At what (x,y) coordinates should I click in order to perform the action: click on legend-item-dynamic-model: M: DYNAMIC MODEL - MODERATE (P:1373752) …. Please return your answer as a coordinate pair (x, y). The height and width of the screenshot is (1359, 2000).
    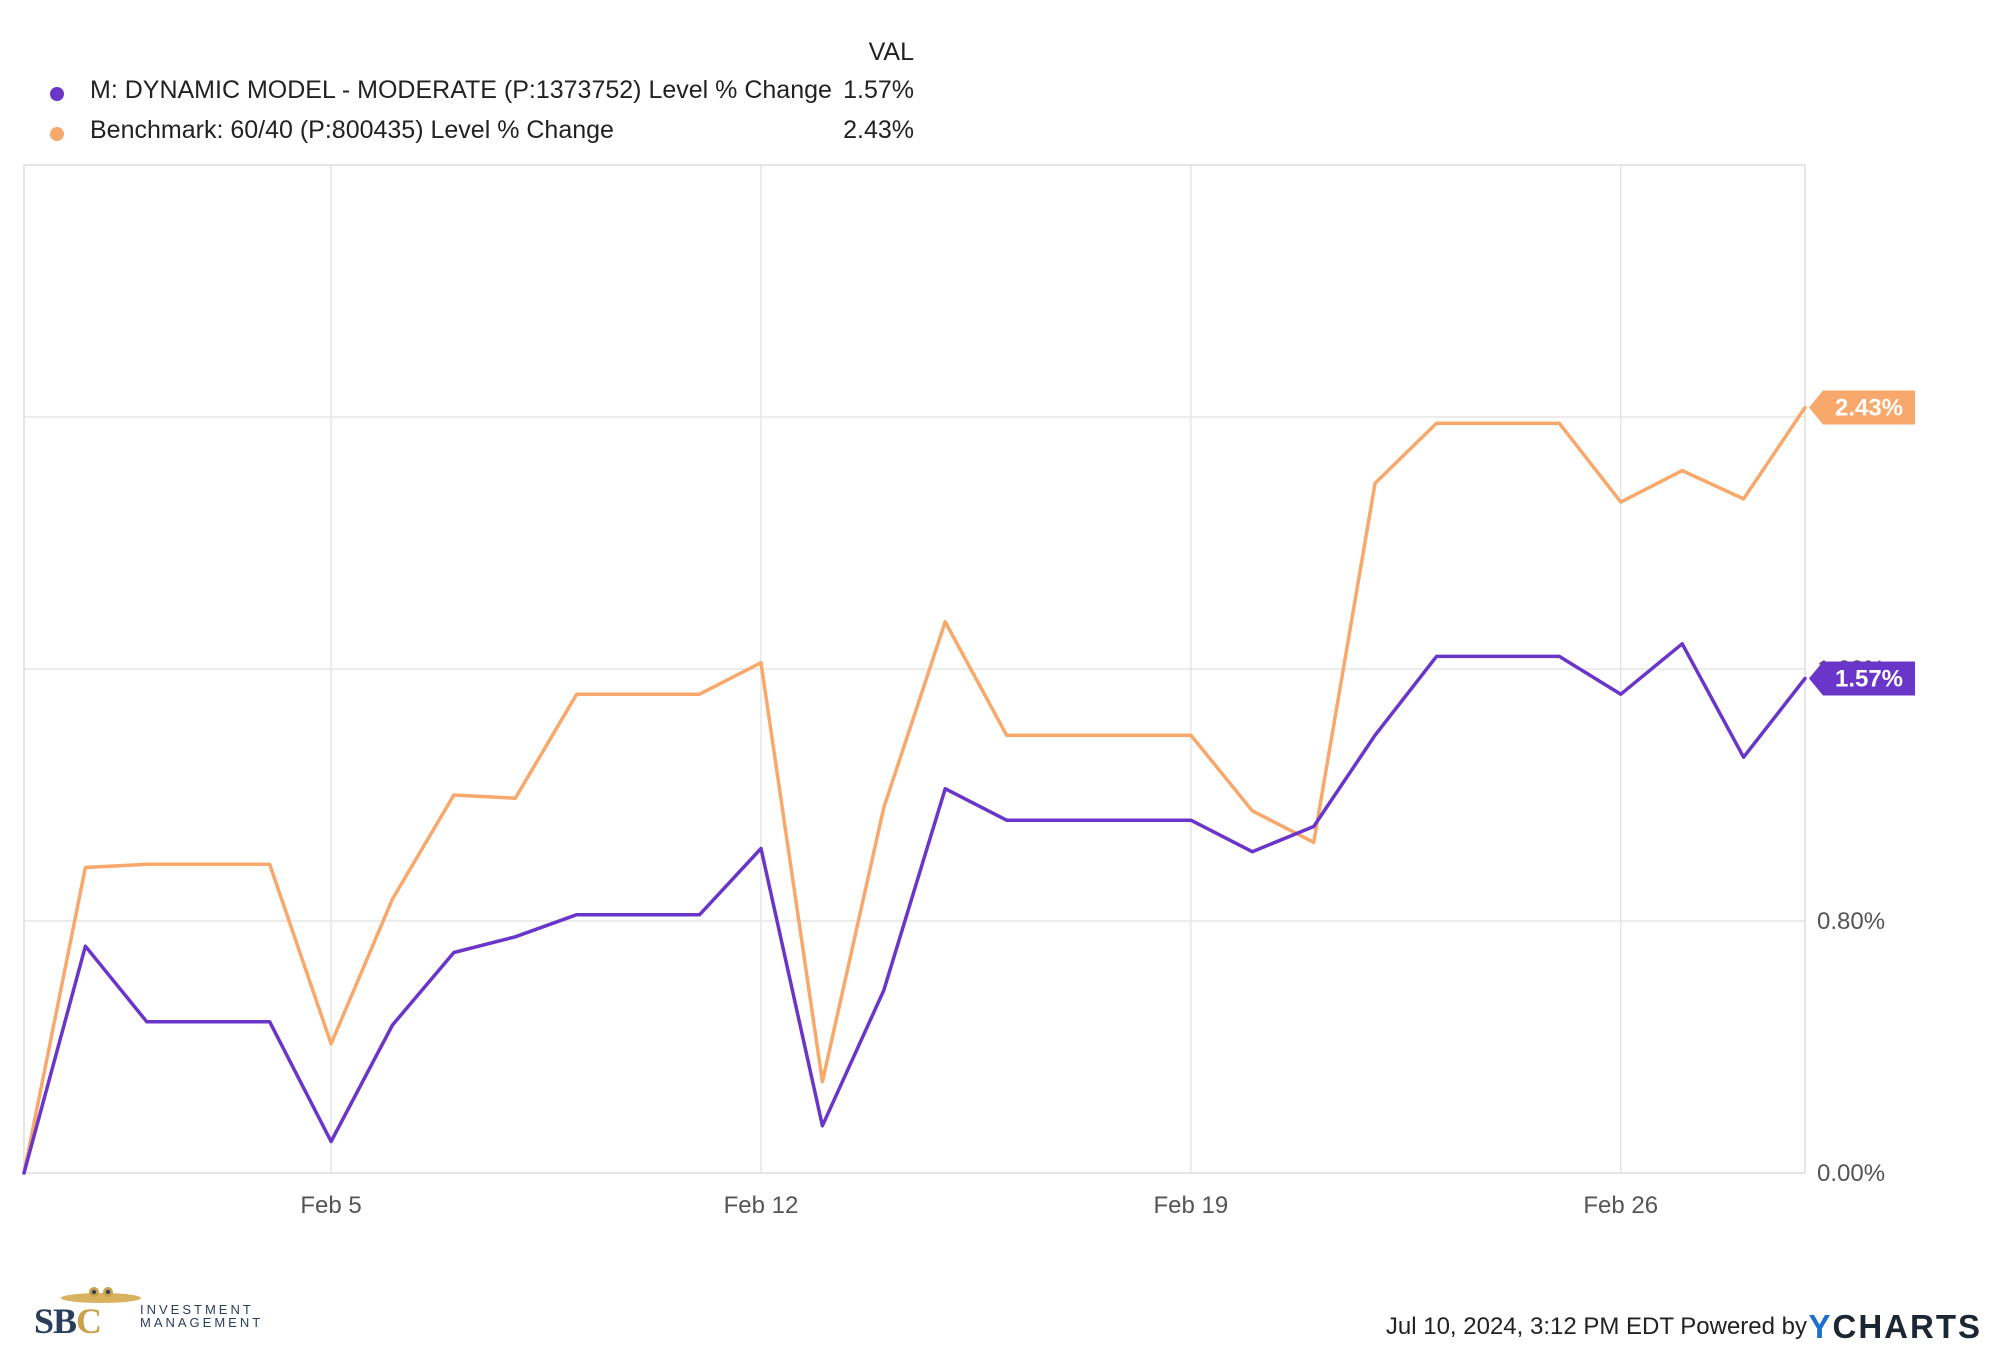
    Looking at the image, I should click on (485, 96).